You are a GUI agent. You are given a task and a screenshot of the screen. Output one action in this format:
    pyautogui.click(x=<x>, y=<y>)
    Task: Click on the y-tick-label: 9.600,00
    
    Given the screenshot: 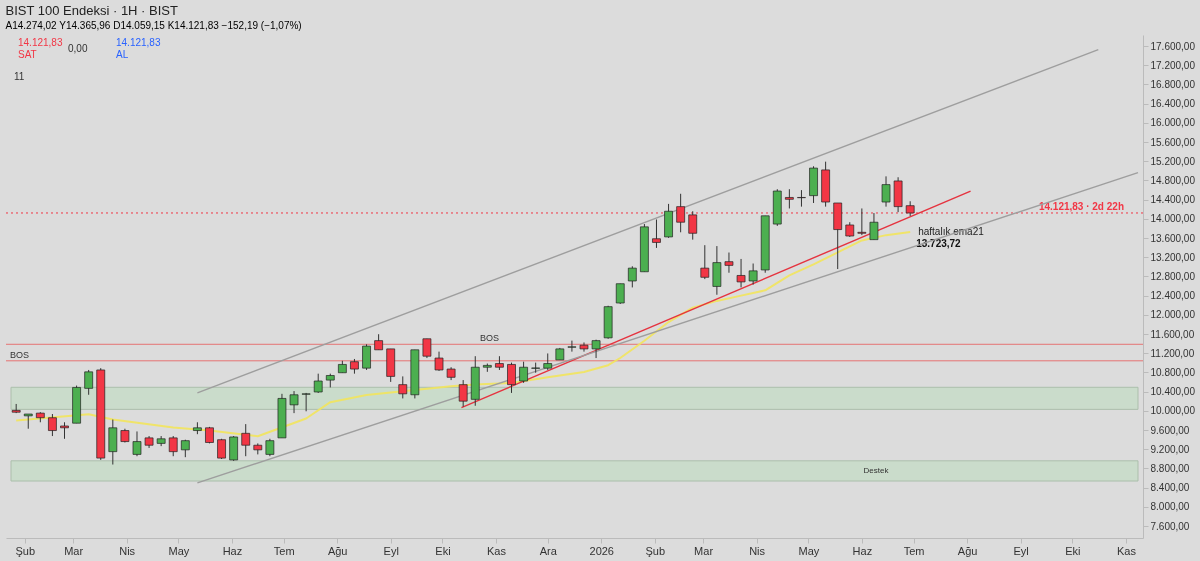 What is the action you would take?
    pyautogui.click(x=1170, y=430)
    